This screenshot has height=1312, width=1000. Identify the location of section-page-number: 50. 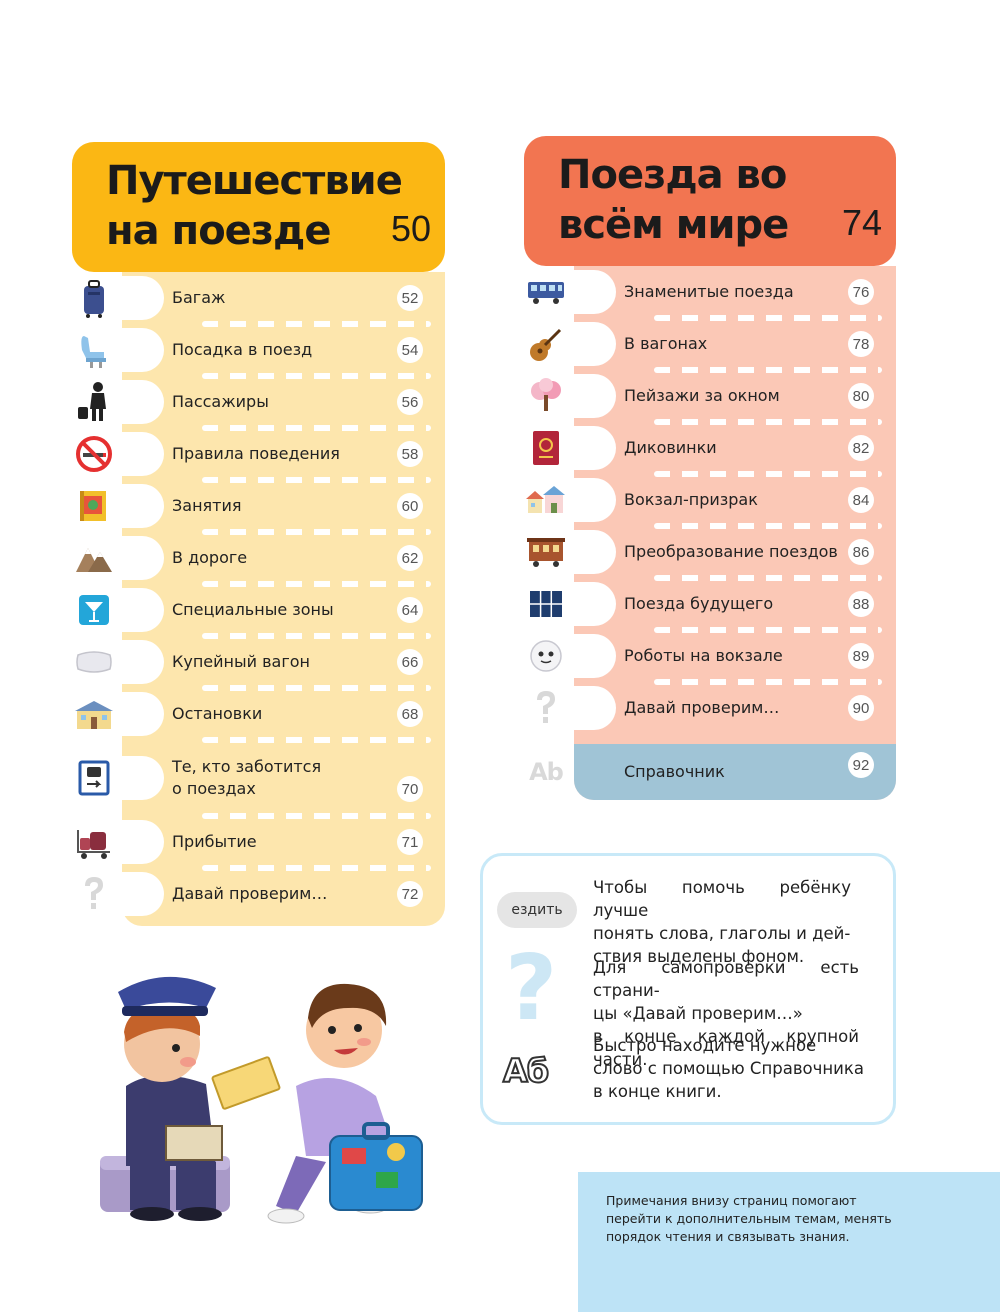
(410, 228).